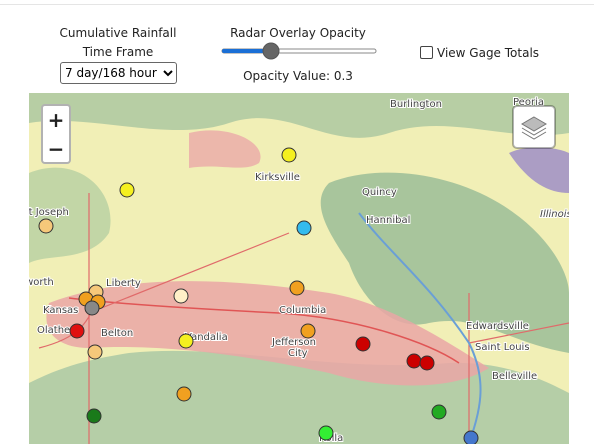  Describe the element at coordinates (118, 73) in the screenshot. I see `timeframe-select: 7 day/168 hour` at that location.